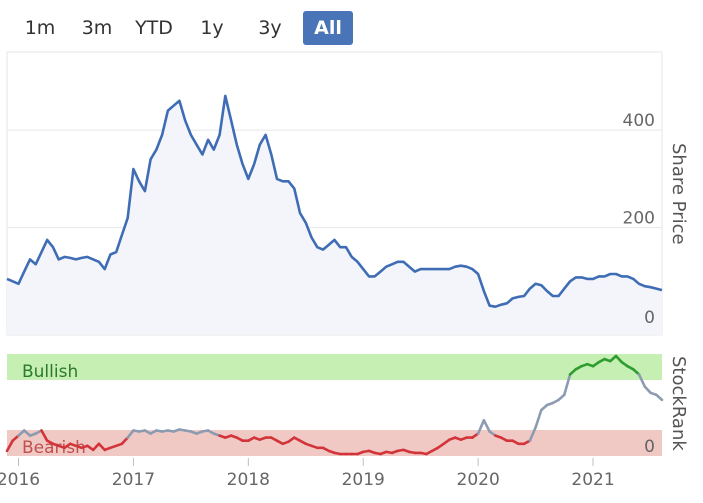 The height and width of the screenshot is (503, 703). Describe the element at coordinates (270, 28) in the screenshot. I see `range-3y-button: 3y` at that location.